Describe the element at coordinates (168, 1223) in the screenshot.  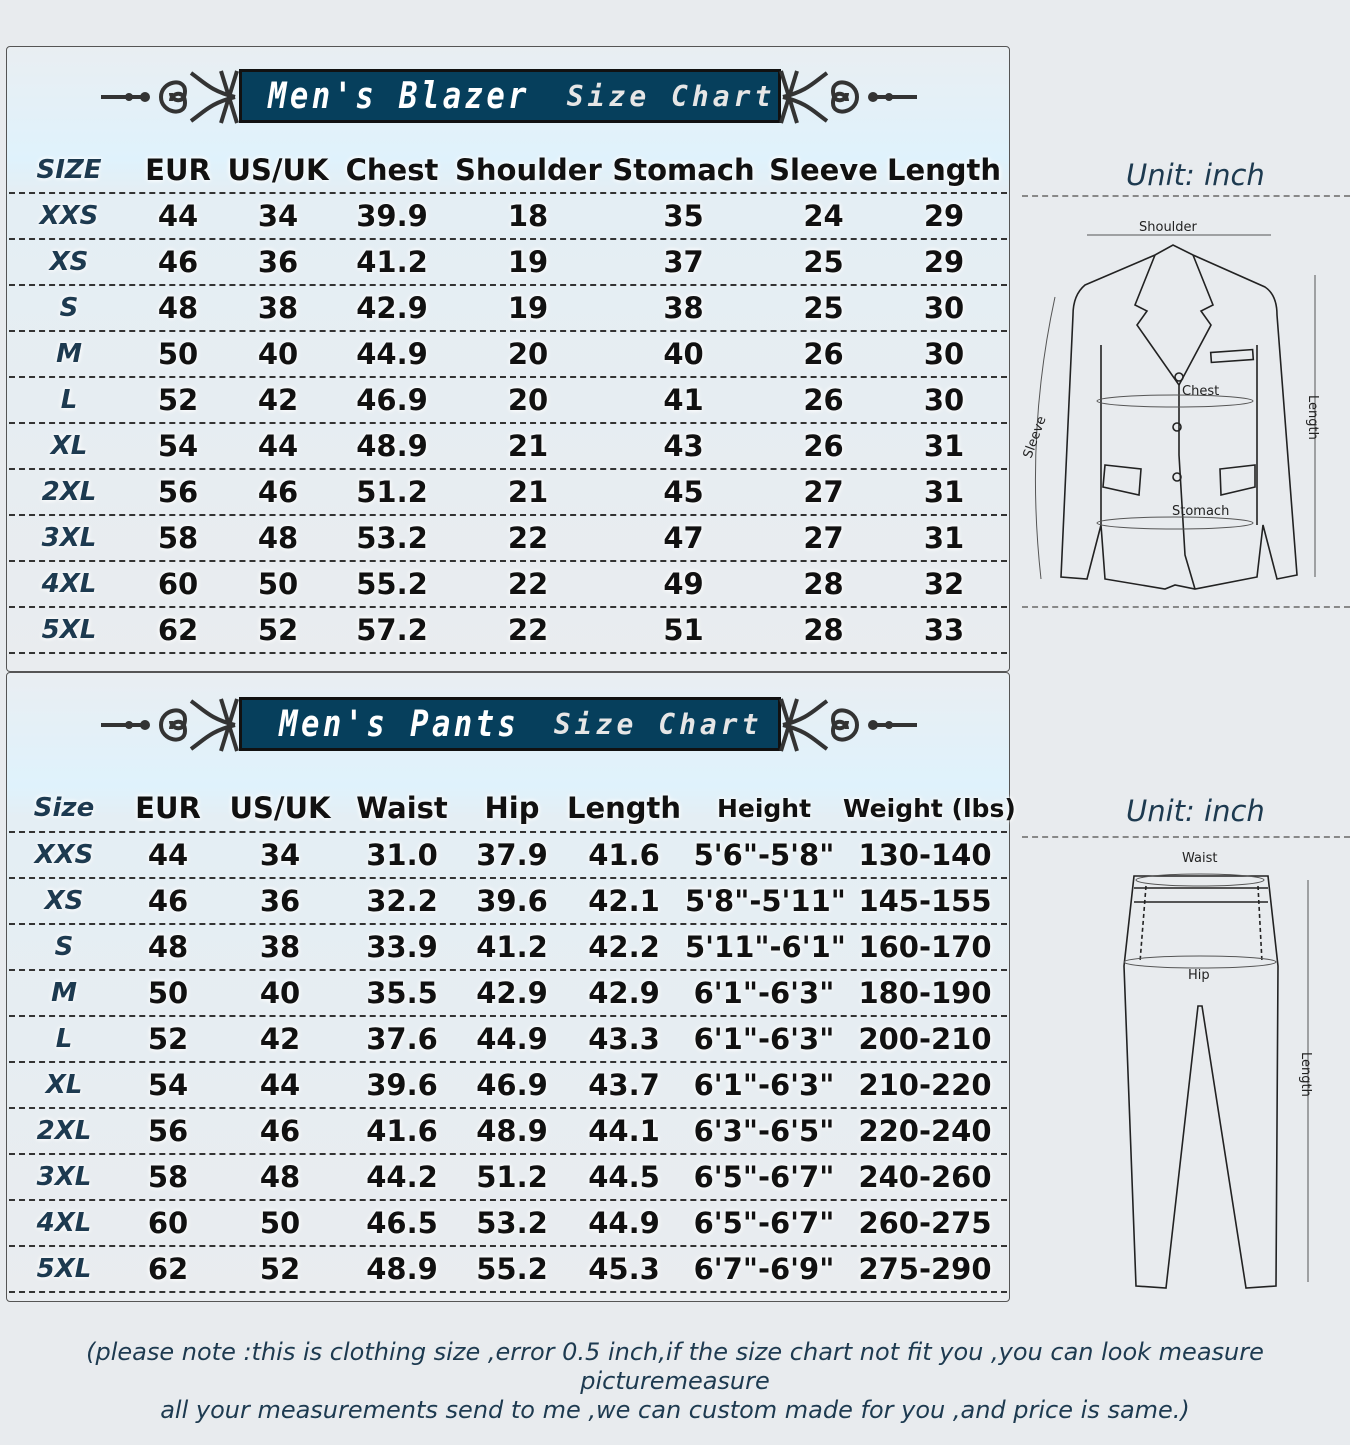
I see `table-cell: 60` at that location.